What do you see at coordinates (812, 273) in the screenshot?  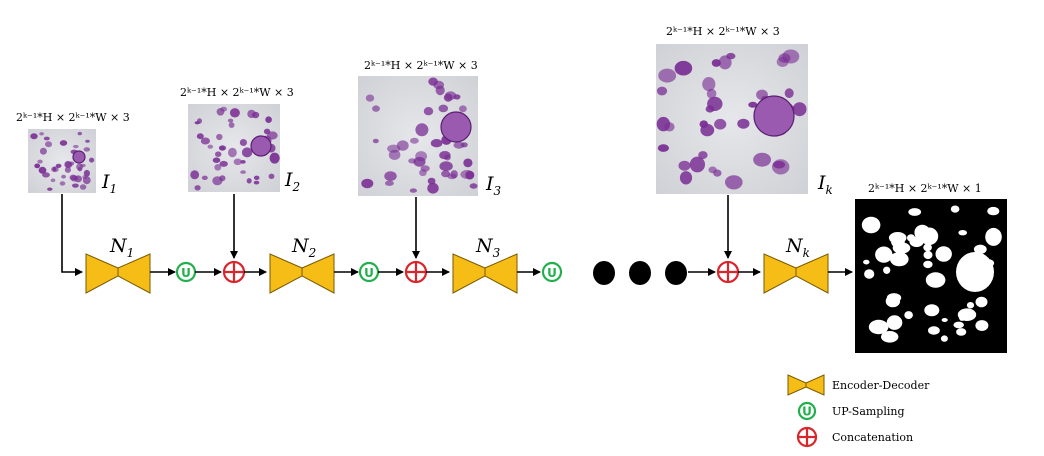 I see `nk-decoder` at bounding box center [812, 273].